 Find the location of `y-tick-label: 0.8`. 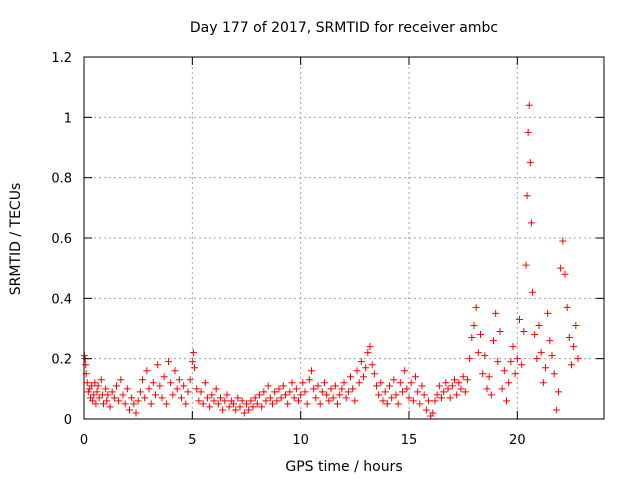

y-tick-label: 0.8 is located at coordinates (61, 179).